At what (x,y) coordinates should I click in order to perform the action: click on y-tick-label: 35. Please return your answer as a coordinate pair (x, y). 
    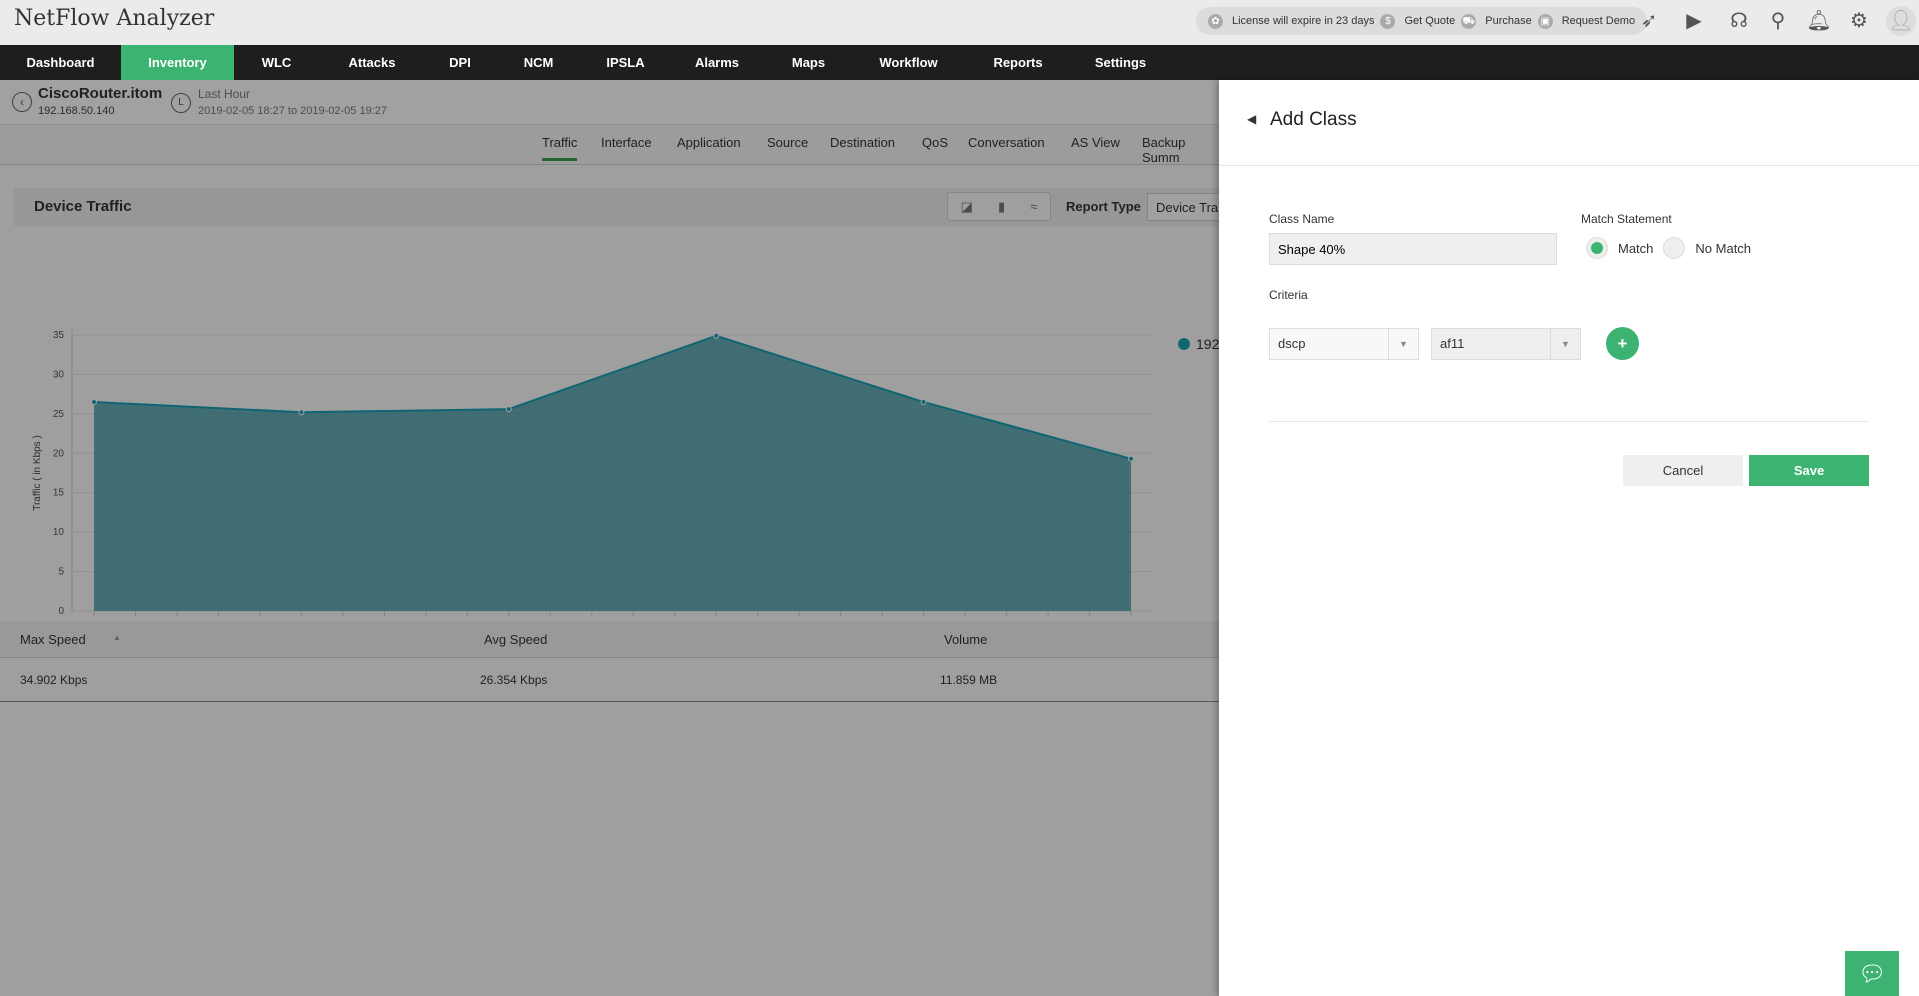
    Looking at the image, I should click on (59, 335).